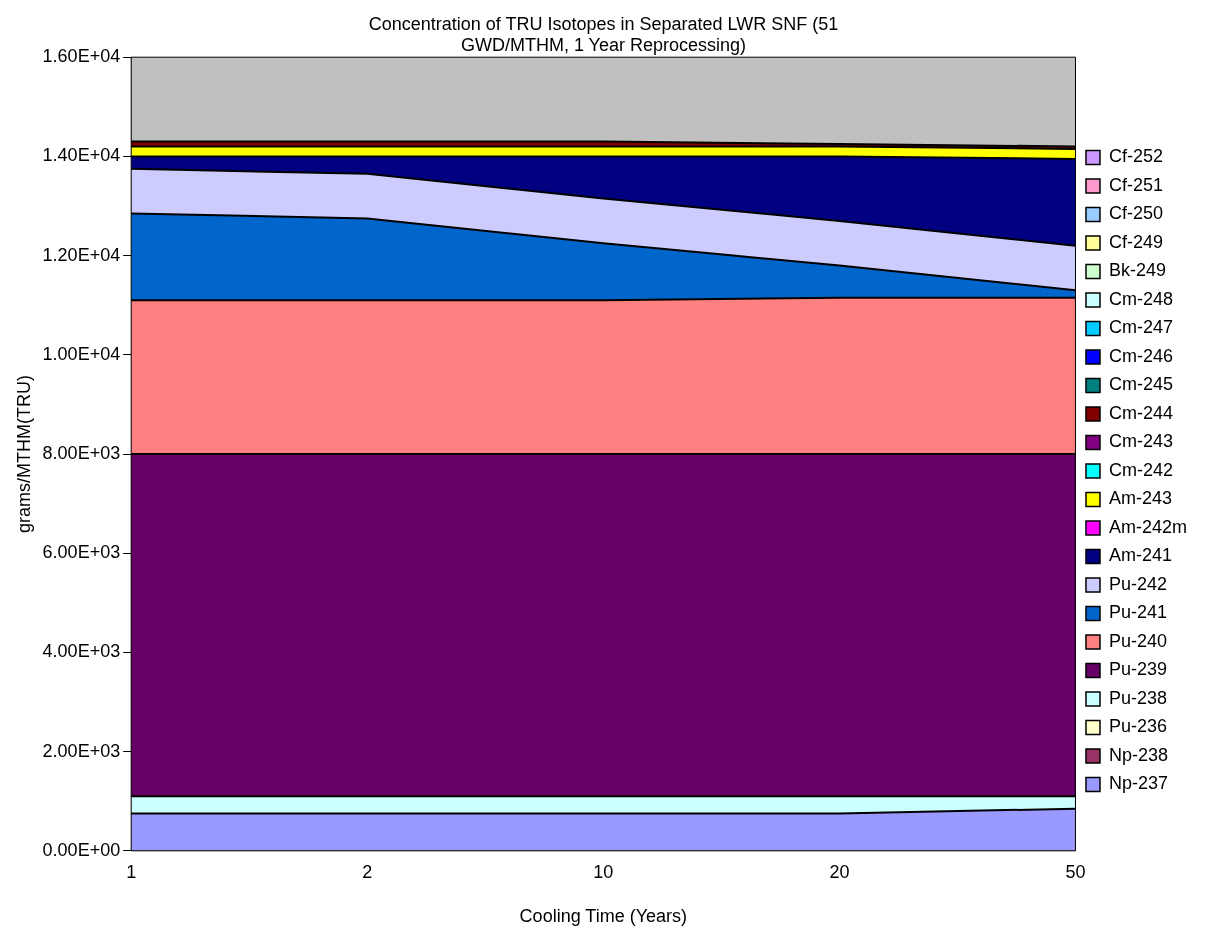 The image size is (1227, 942). Describe the element at coordinates (1136, 241) in the screenshot. I see `legend-label: Cf-249` at that location.